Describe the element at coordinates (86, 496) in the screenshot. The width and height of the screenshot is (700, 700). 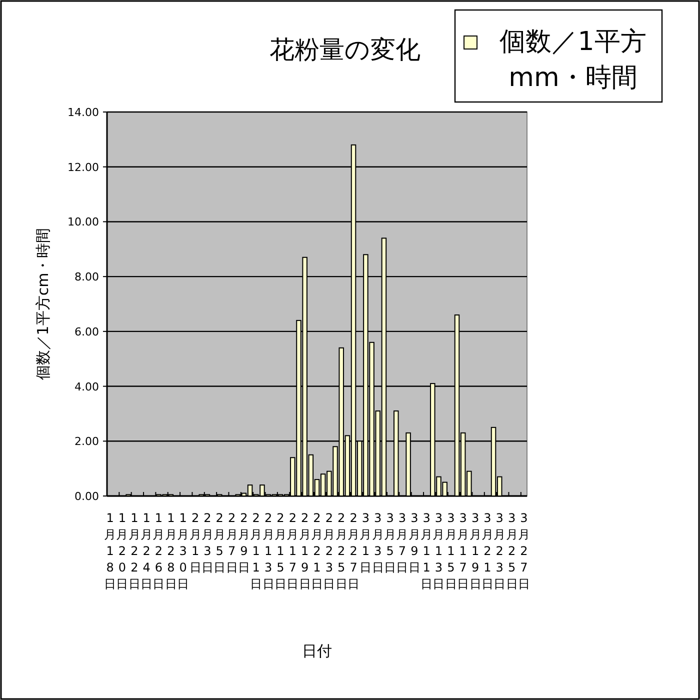
I see `y-tick-label: 0.00` at that location.